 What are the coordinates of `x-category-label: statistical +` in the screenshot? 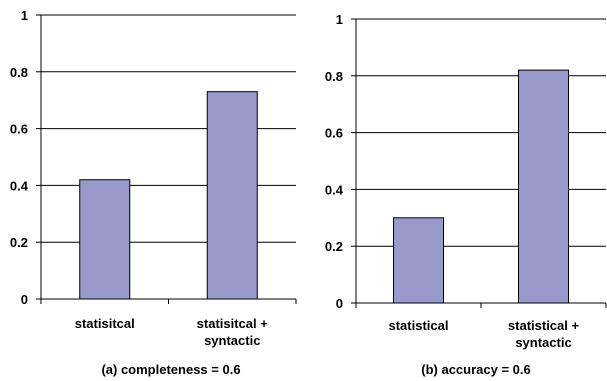 It's located at (544, 325).